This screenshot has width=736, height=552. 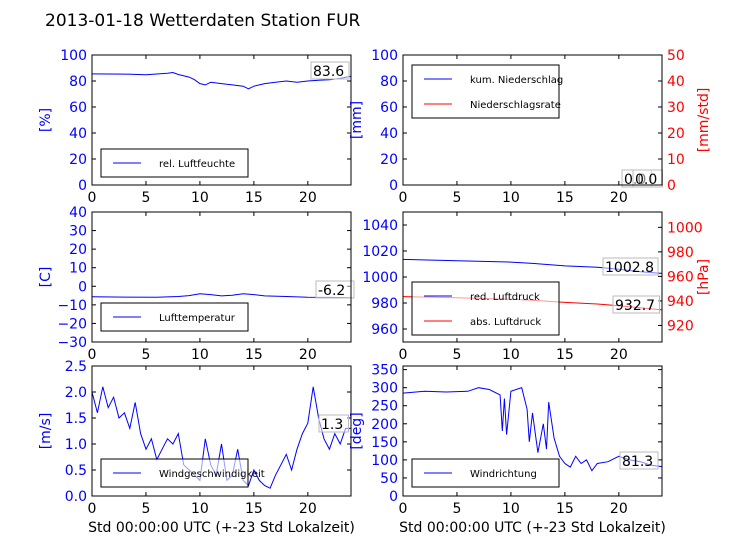 What do you see at coordinates (505, 322) in the screenshot?
I see `legend-label: abs. Luftdruck` at bounding box center [505, 322].